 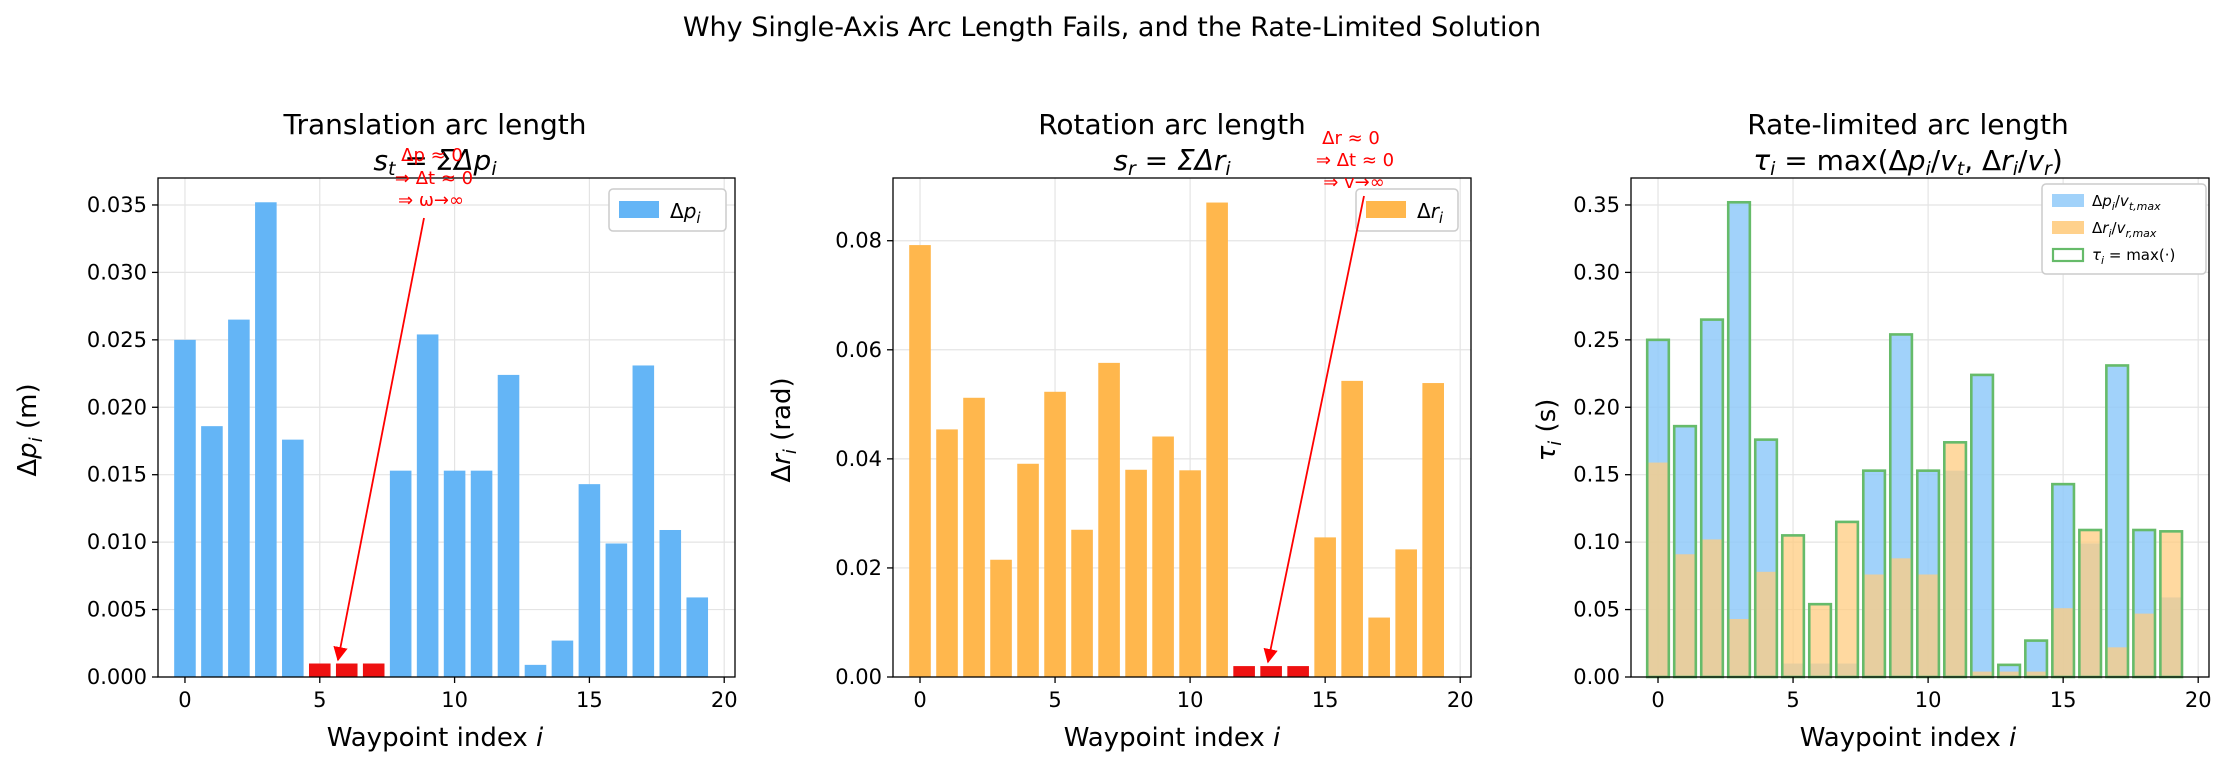 I want to click on annotation-line-3: ⇒ v→∞, so click(x=1354, y=182).